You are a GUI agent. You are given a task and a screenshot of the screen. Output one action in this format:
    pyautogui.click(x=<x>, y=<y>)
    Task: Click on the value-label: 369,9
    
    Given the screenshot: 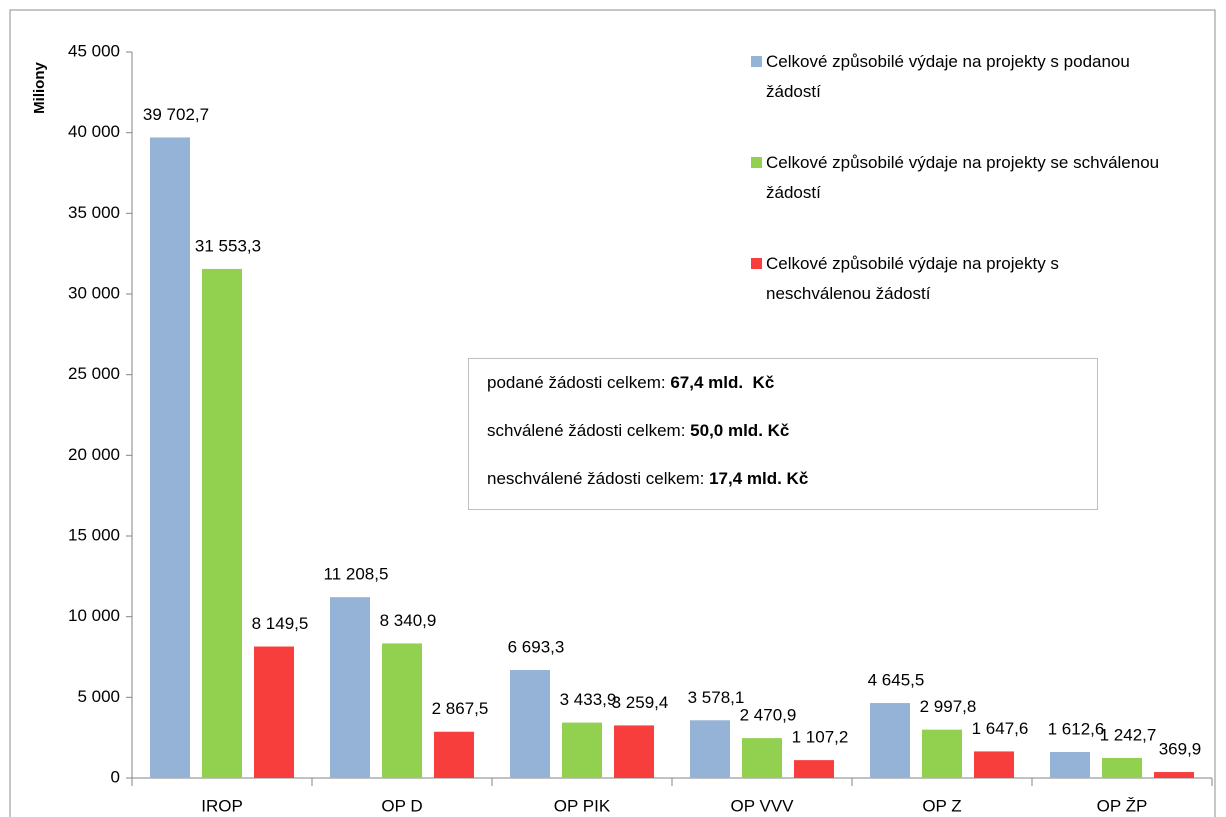 What is the action you would take?
    pyautogui.click(x=1180, y=749)
    